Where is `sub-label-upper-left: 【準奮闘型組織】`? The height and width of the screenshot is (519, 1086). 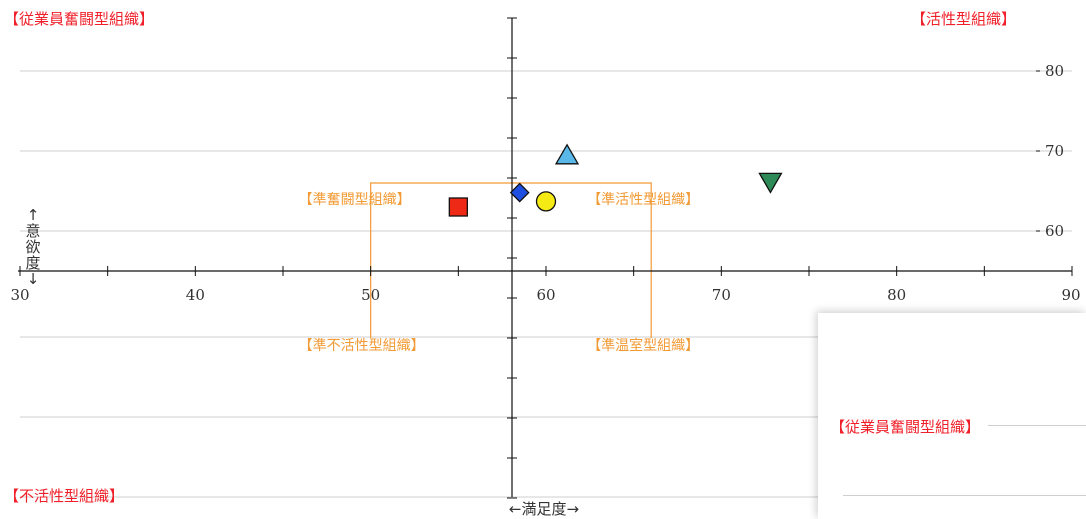
sub-label-upper-left: 【準奮闘型組織】 is located at coordinates (355, 200).